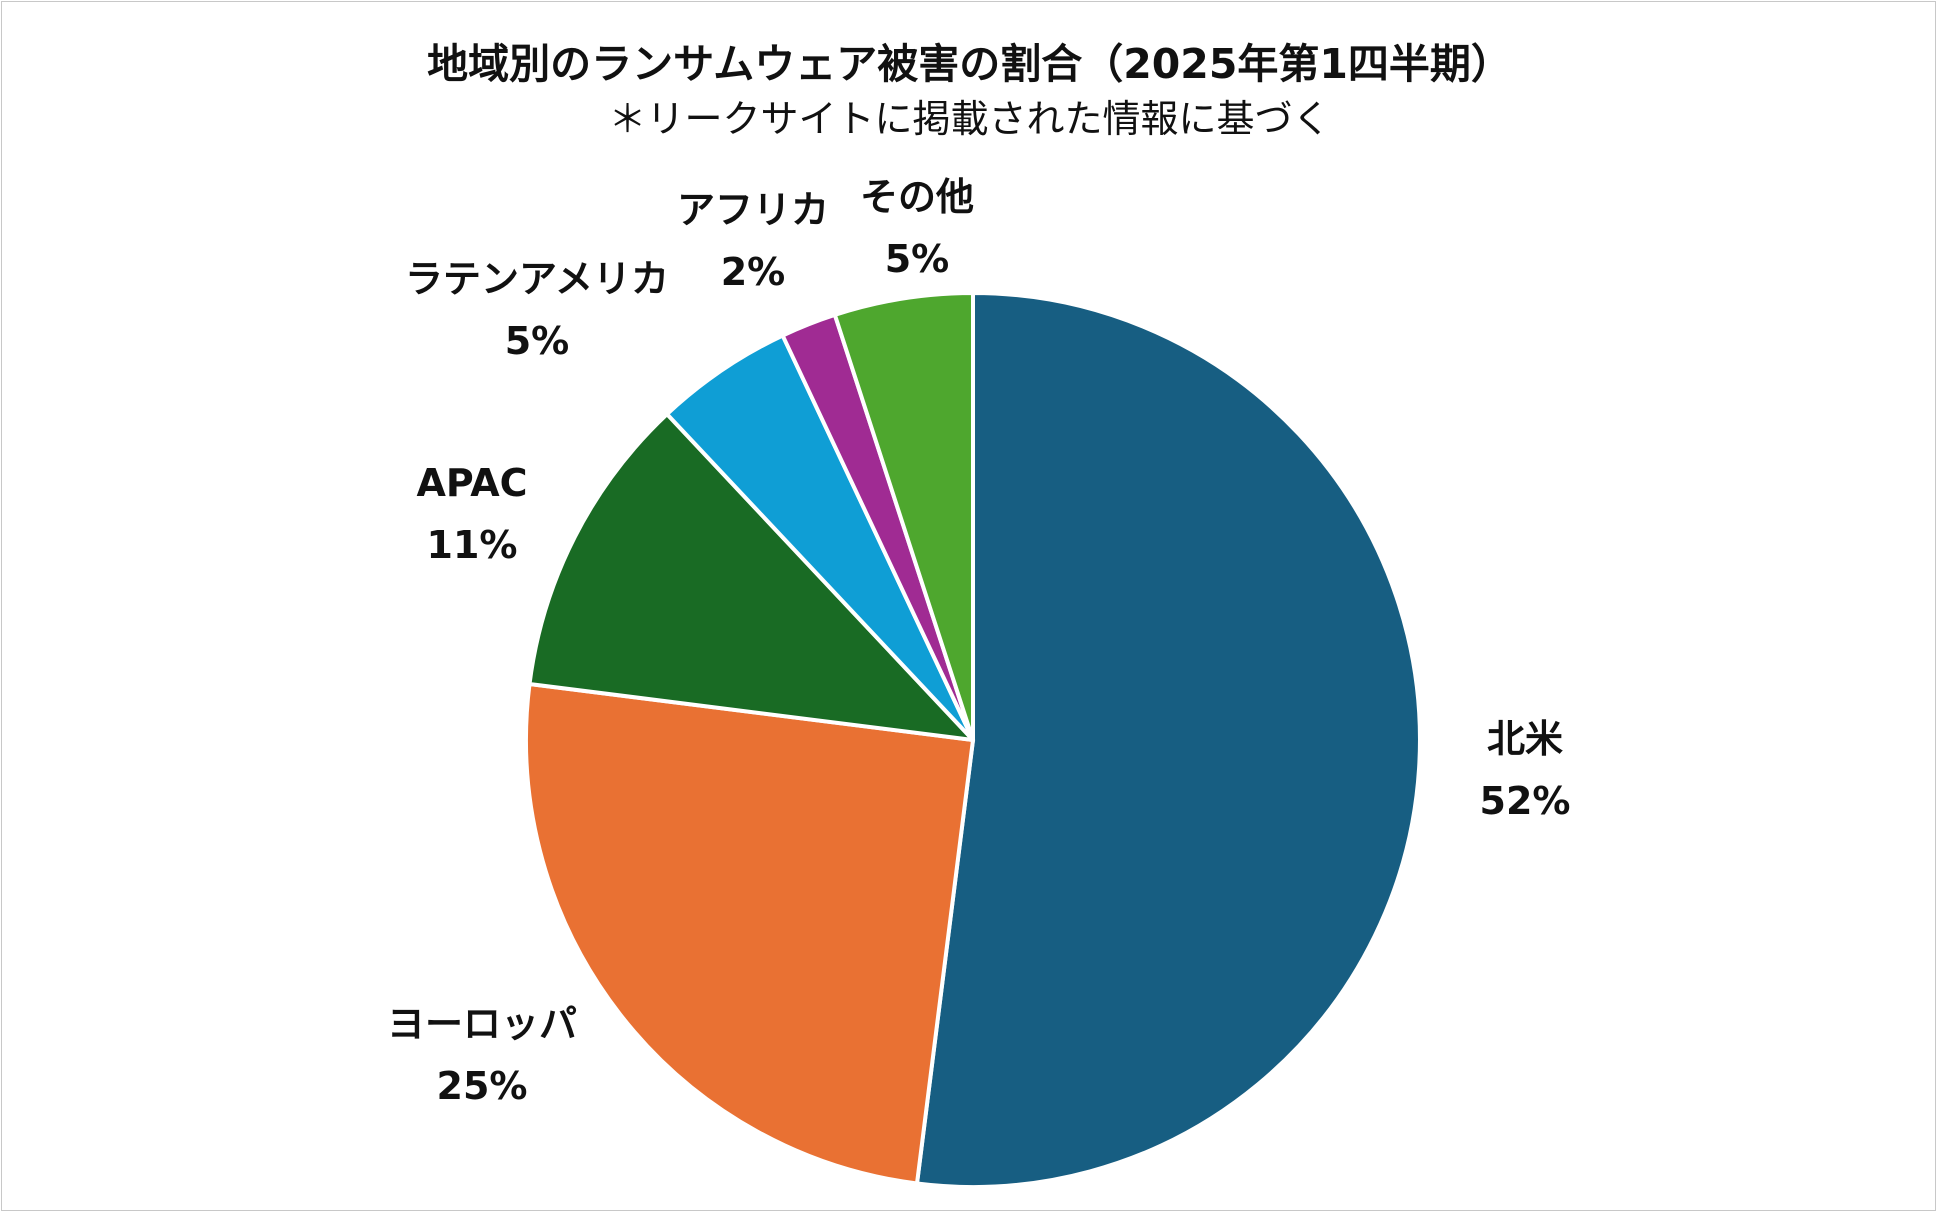  What do you see at coordinates (1525, 739) in the screenshot?
I see `slice-name-label: 北米` at bounding box center [1525, 739].